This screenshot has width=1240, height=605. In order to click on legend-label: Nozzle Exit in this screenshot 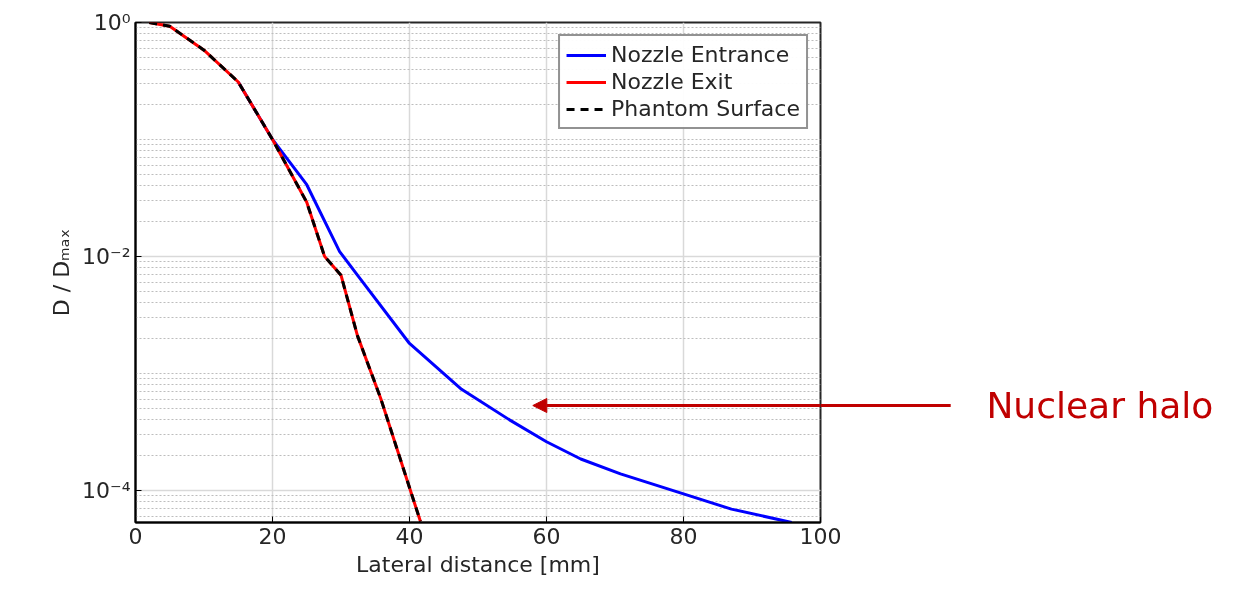, I will do `click(672, 81)`.